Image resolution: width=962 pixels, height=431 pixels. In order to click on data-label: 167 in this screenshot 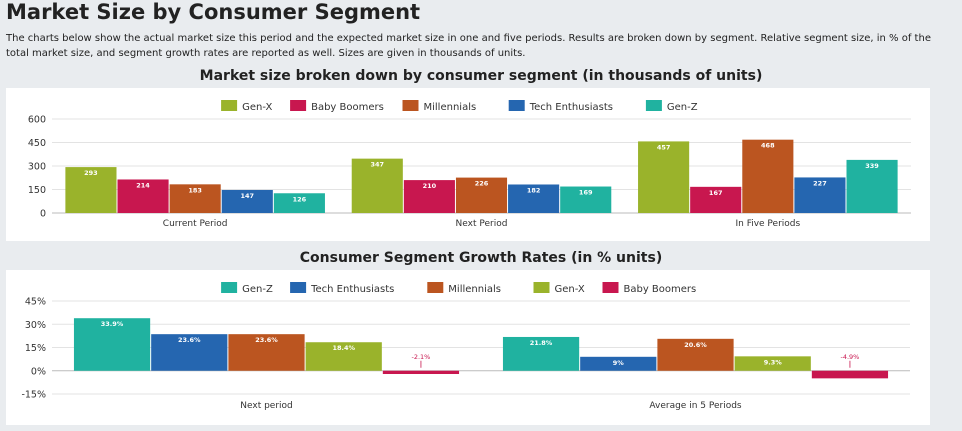, I will do `click(716, 193)`.